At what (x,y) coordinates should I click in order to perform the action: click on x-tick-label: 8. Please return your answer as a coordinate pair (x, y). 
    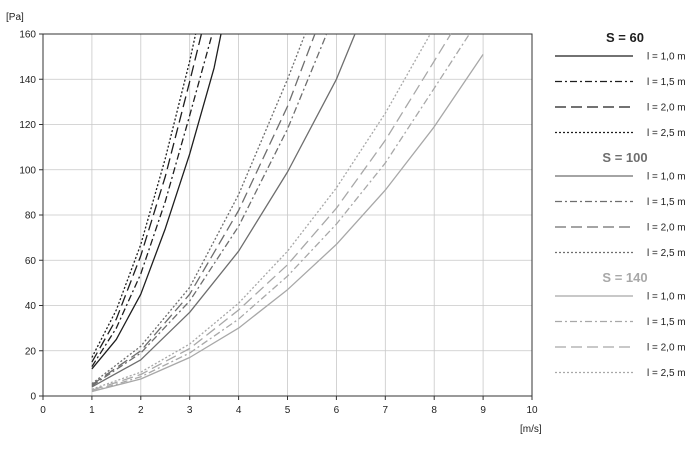
    Looking at the image, I should click on (434, 410).